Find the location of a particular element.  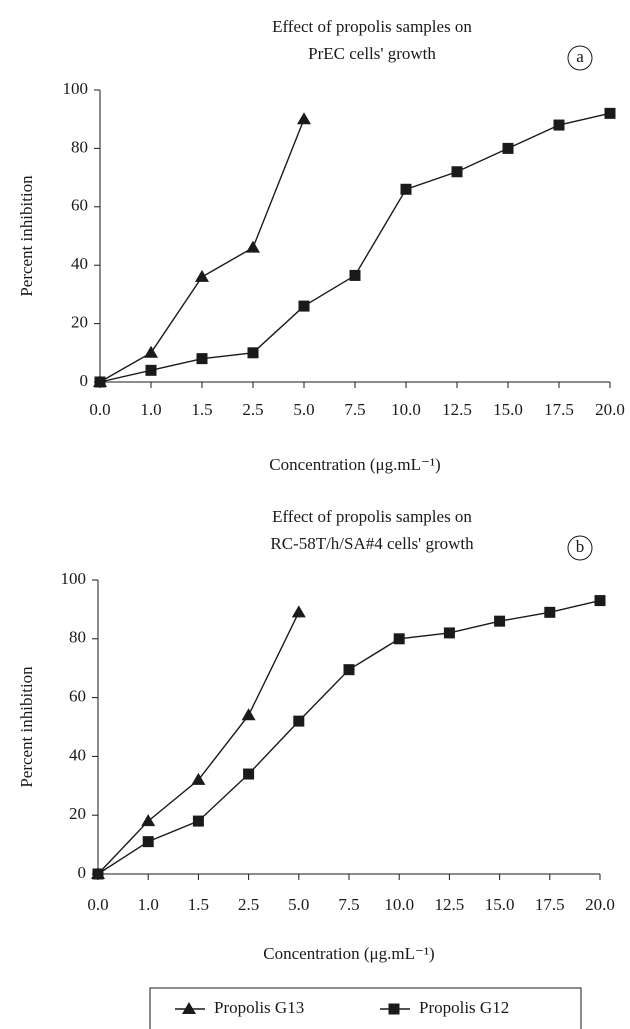

legend-label: Propolis G13 is located at coordinates (259, 1007).